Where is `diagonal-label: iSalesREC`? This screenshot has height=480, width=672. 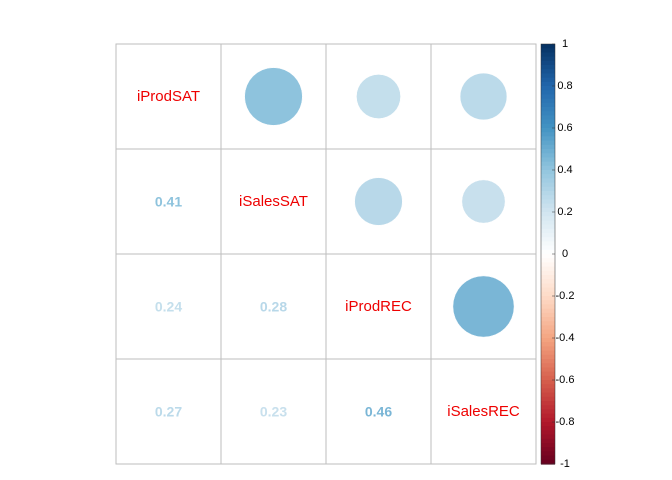
diagonal-label: iSalesREC is located at coordinates (483, 411).